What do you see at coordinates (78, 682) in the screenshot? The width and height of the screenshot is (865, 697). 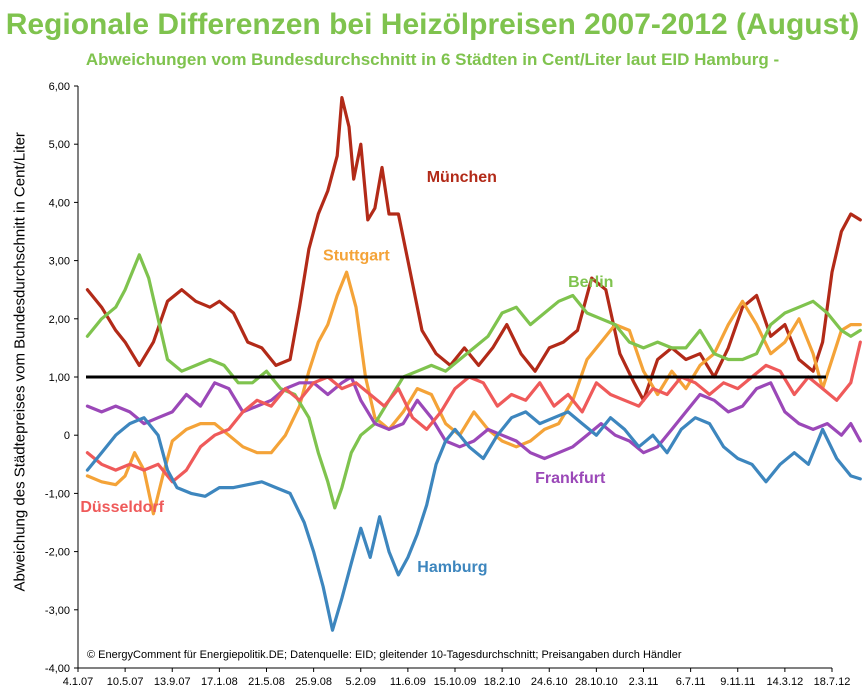 I see `x-tick-label: 4.1.07` at bounding box center [78, 682].